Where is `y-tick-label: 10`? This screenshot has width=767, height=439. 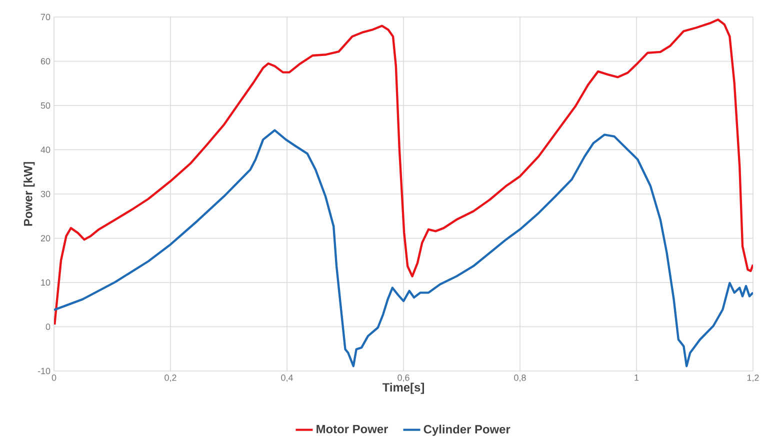
y-tick-label: 10 is located at coordinates (45, 282).